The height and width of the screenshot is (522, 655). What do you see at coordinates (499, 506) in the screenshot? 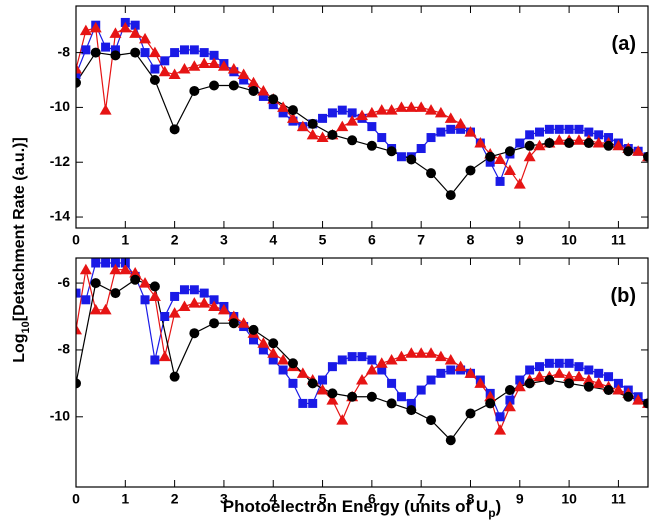
I see `x-label-text: )` at bounding box center [499, 506].